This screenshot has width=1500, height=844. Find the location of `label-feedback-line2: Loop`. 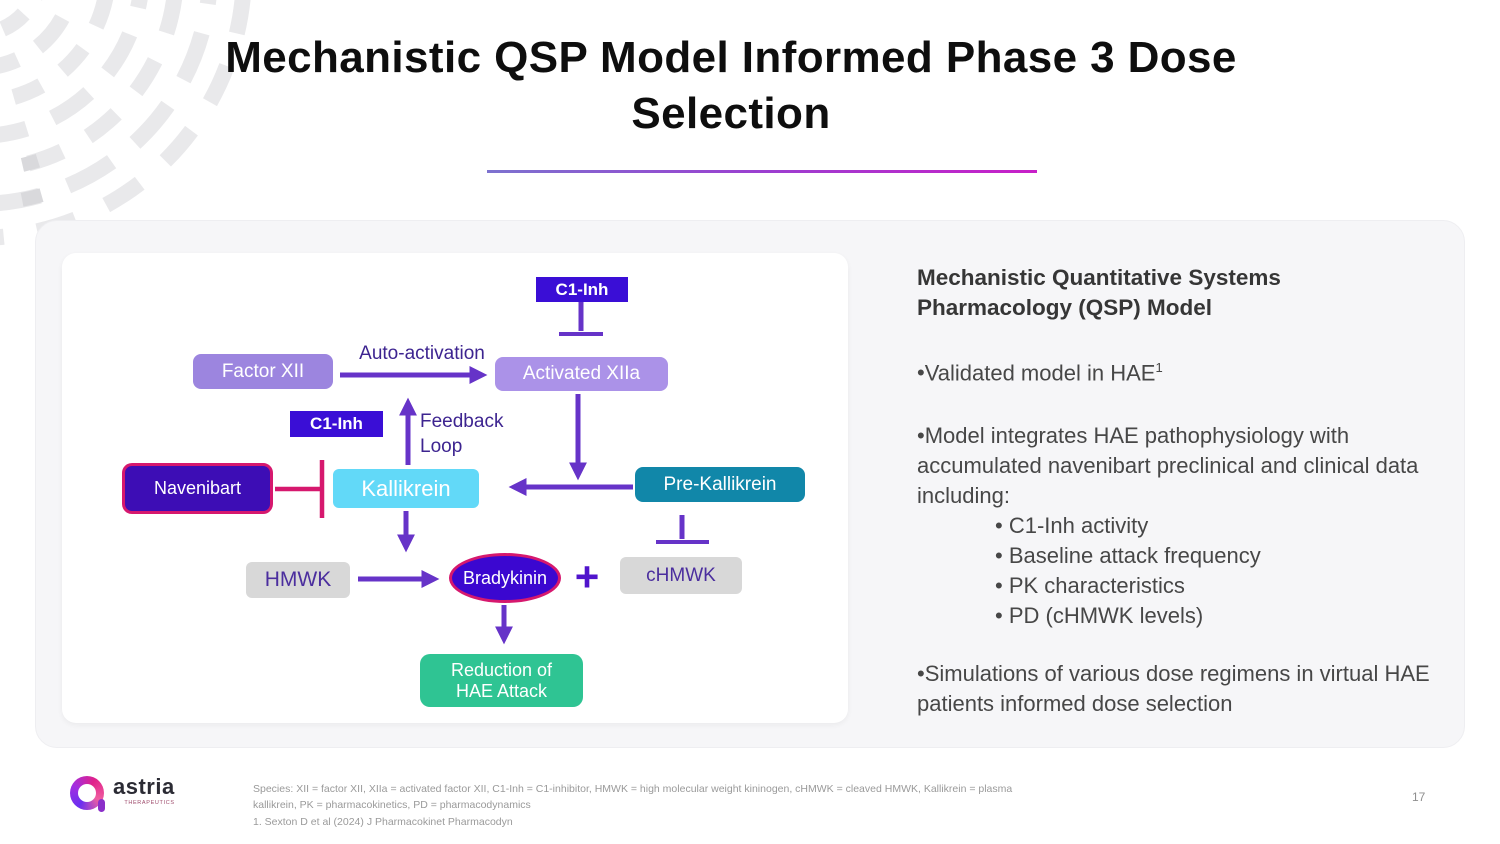

label-feedback-line2: Loop is located at coordinates (441, 447).